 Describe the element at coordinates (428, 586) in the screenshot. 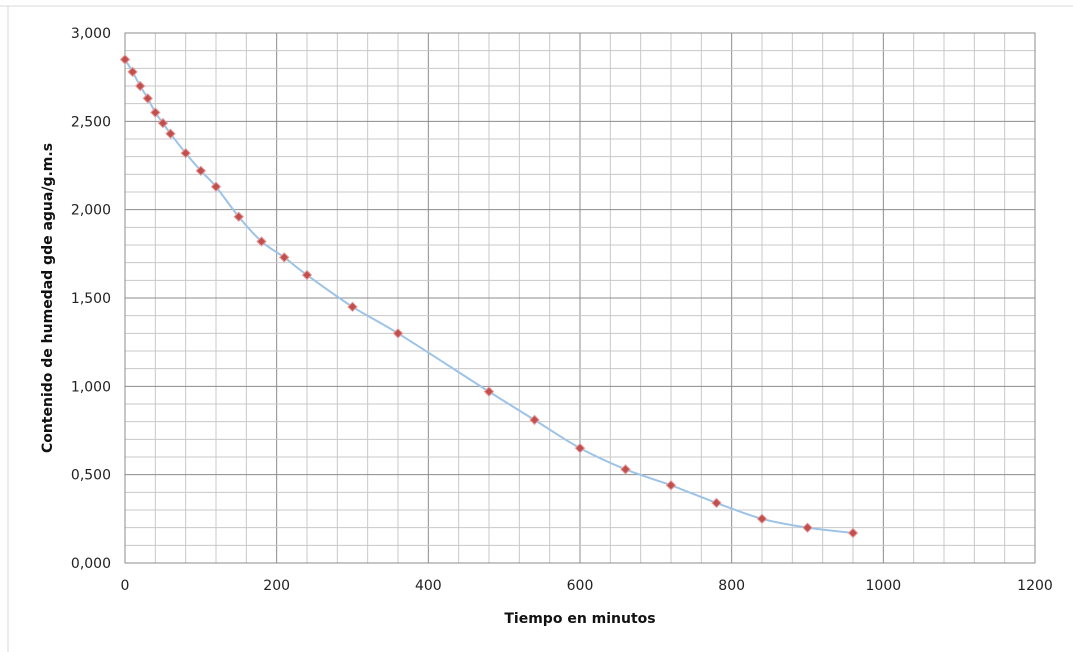

I see `x-tick-label: 400` at that location.